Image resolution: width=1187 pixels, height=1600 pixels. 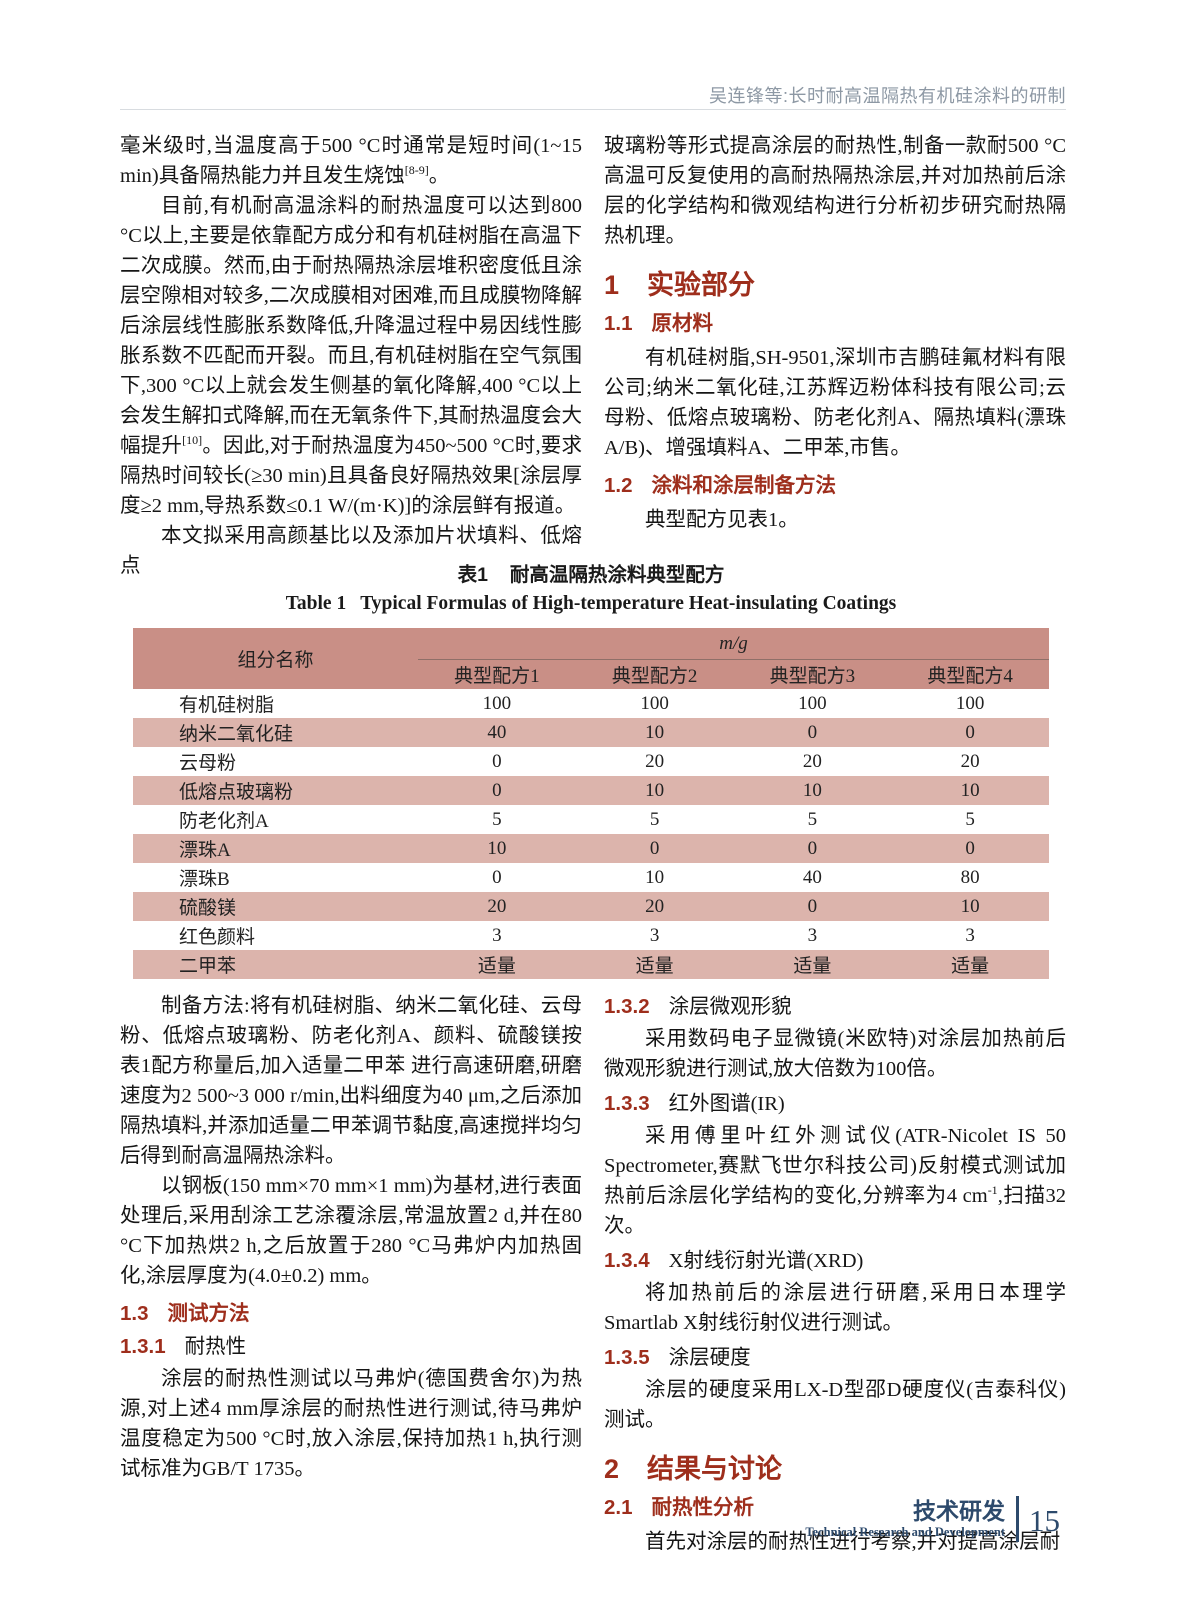 I want to click on section-title: 原材料, so click(x=682, y=323).